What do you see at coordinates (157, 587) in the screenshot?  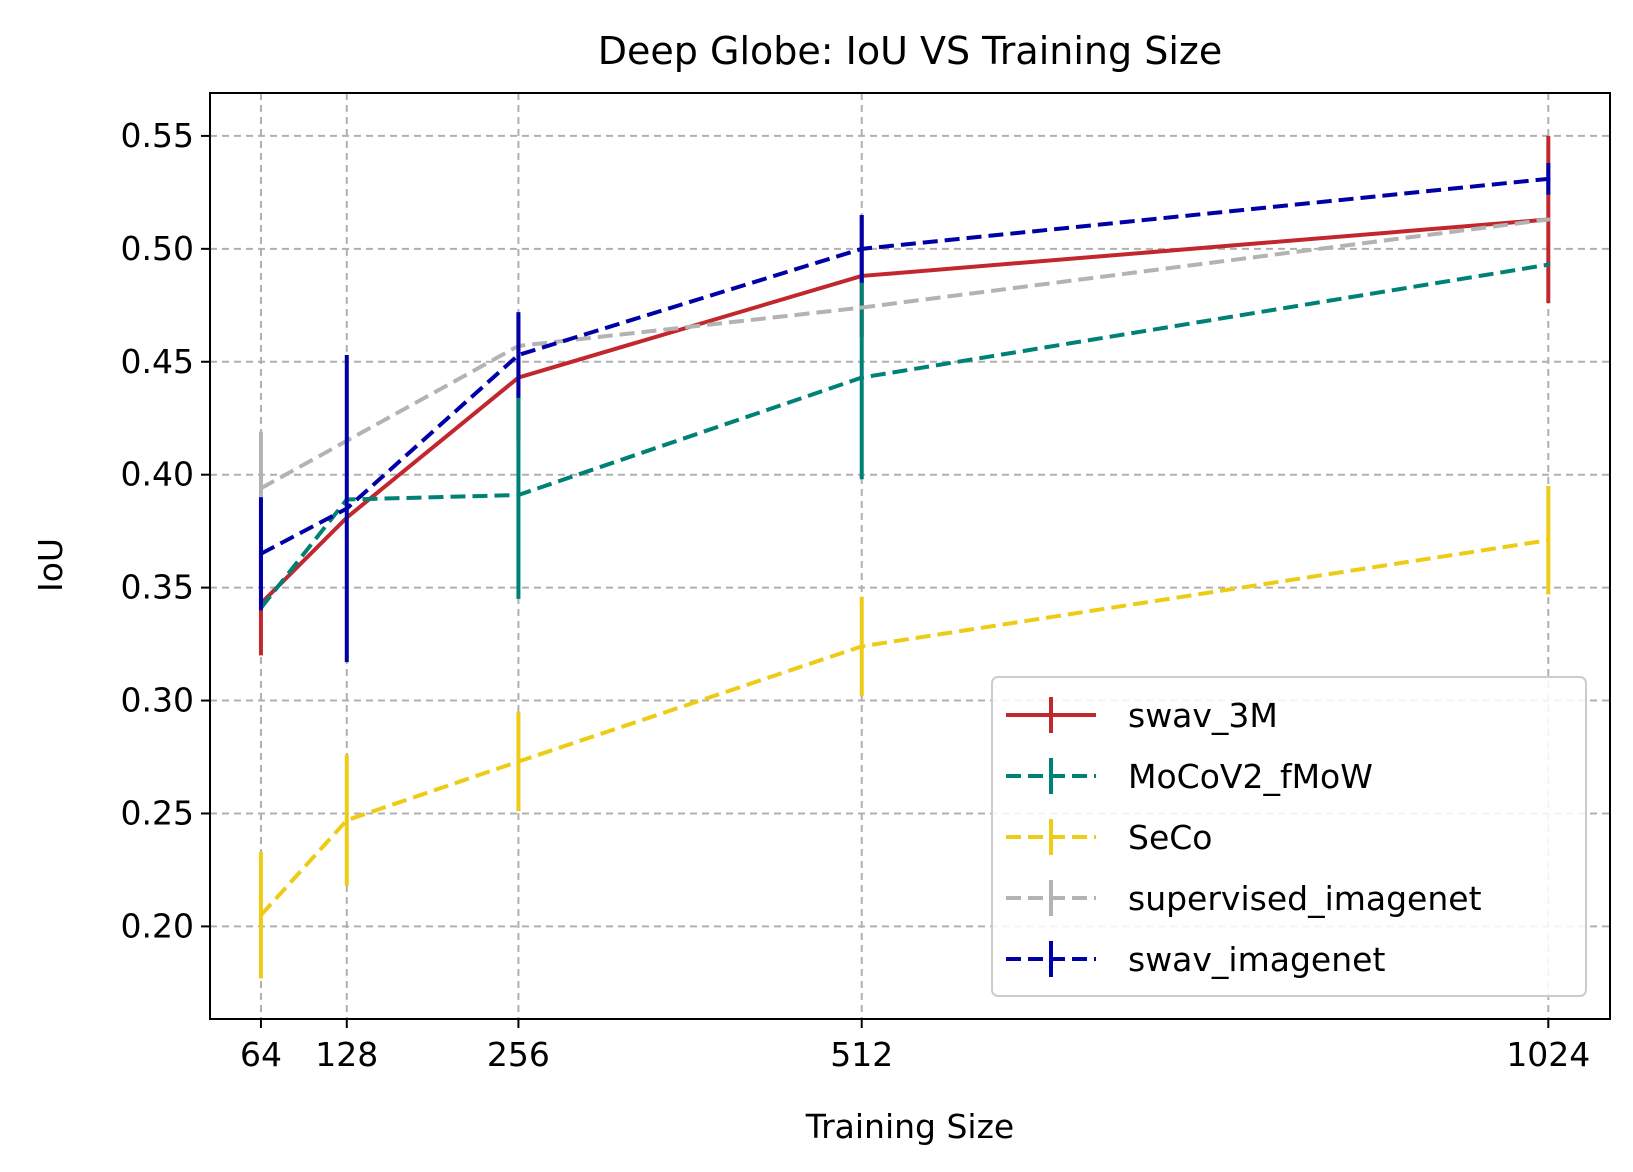 I see `y-tick-label: 0.35` at bounding box center [157, 587].